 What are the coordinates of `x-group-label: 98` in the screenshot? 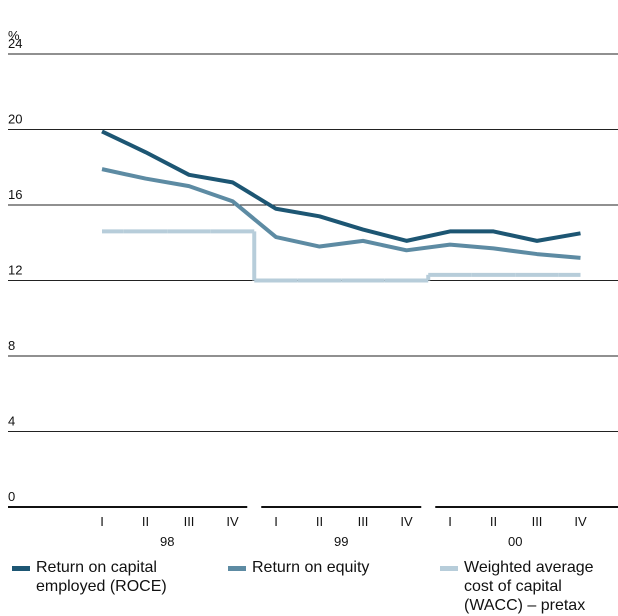 It's located at (167, 541).